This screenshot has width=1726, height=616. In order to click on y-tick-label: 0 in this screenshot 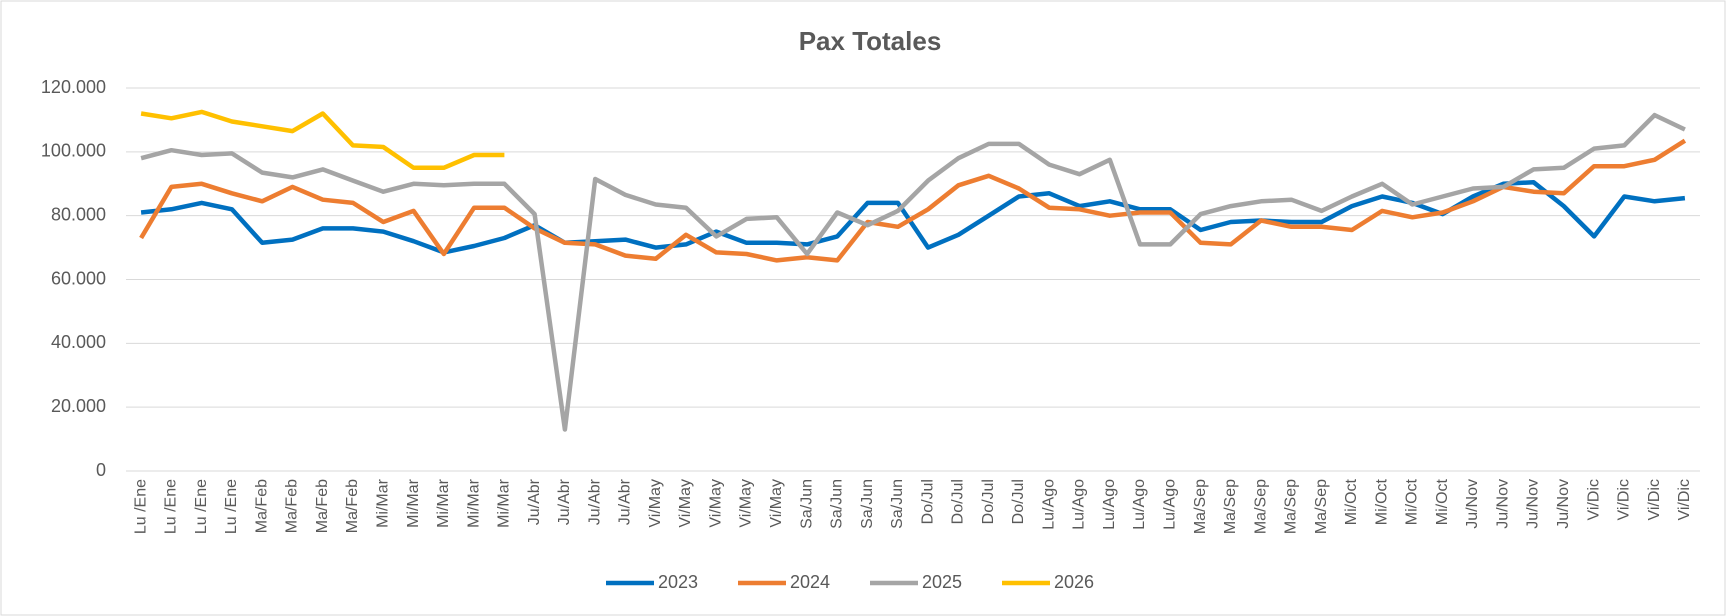, I will do `click(101, 470)`.